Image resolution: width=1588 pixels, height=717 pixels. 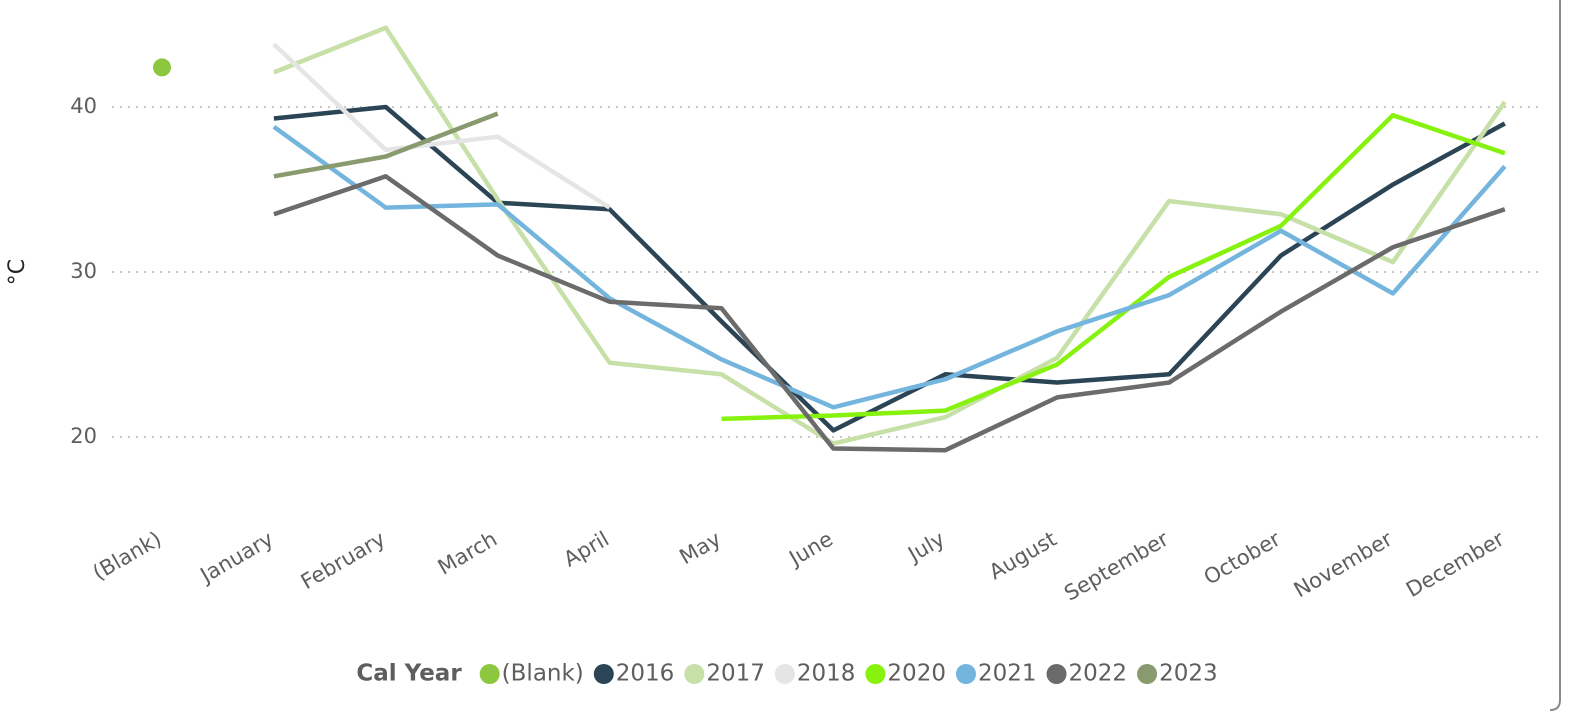 I want to click on legend-label: 2016, so click(x=645, y=674).